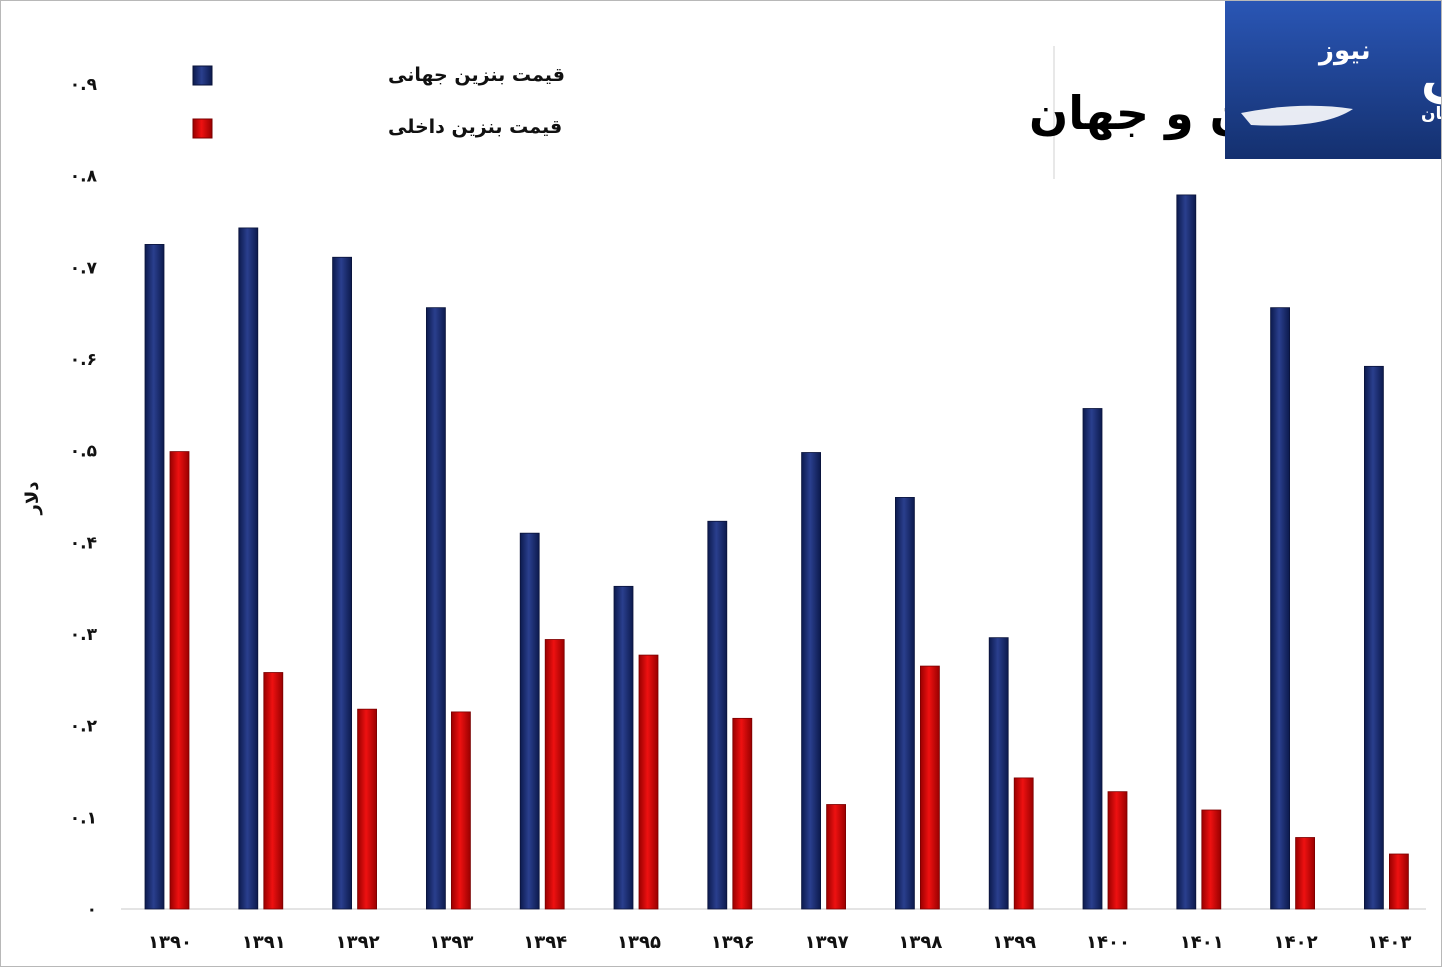 The height and width of the screenshot is (967, 1442). Describe the element at coordinates (84, 497) in the screenshot. I see `y-axis-ticks: ۰ ۰.۱ ۰.۲ ۰.۳ ۰.۴ ۰.۵ ۰.۶ ۰.۷ ۰.۸ ۰.۹` at that location.